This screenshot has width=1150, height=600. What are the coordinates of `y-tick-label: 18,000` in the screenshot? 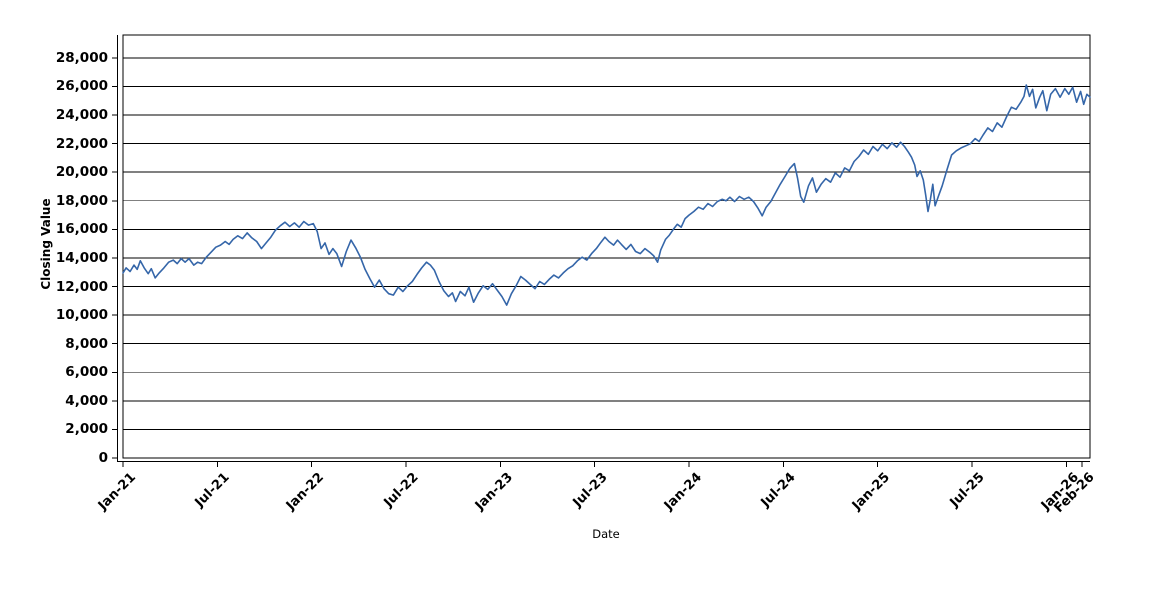 It's located at (81, 200).